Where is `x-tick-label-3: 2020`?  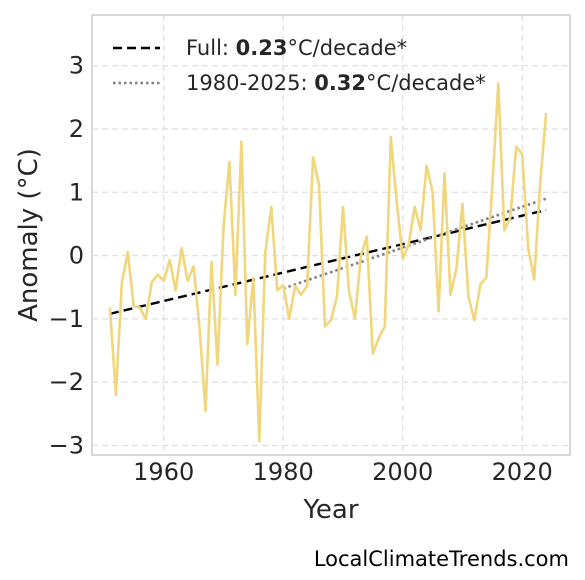
x-tick-label-3: 2020 is located at coordinates (522, 472).